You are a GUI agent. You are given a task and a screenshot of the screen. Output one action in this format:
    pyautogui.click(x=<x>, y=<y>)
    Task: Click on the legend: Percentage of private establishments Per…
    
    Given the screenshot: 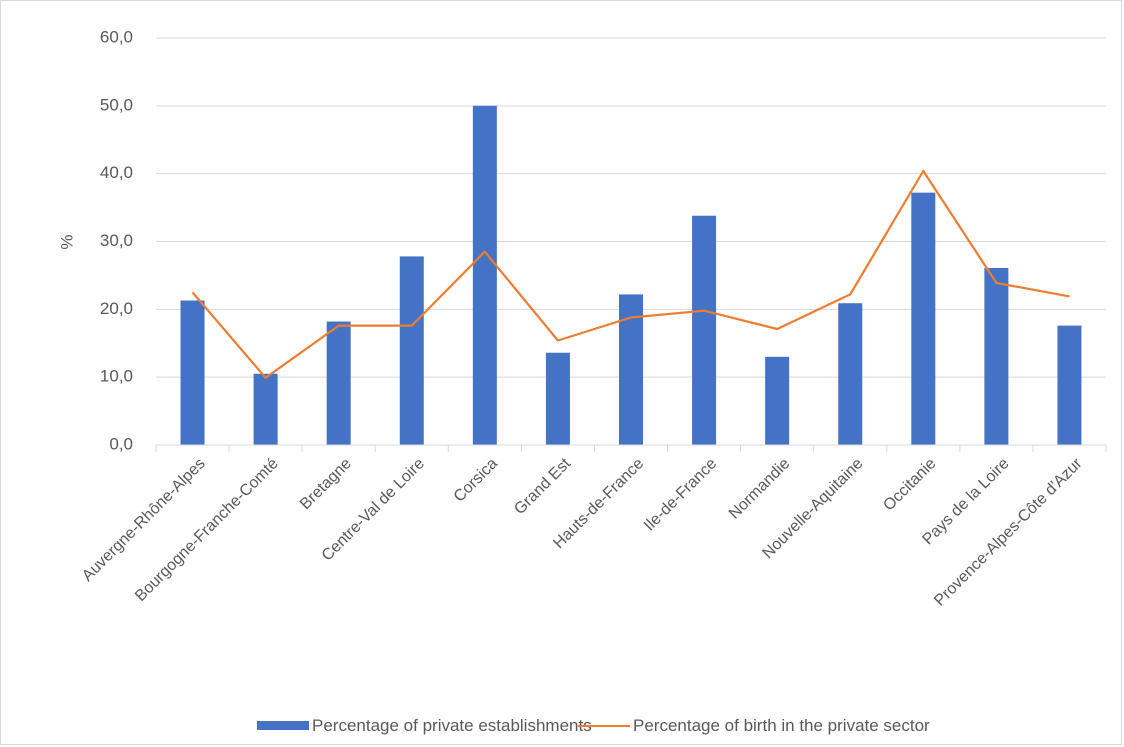 What is the action you would take?
    pyautogui.click(x=593, y=725)
    